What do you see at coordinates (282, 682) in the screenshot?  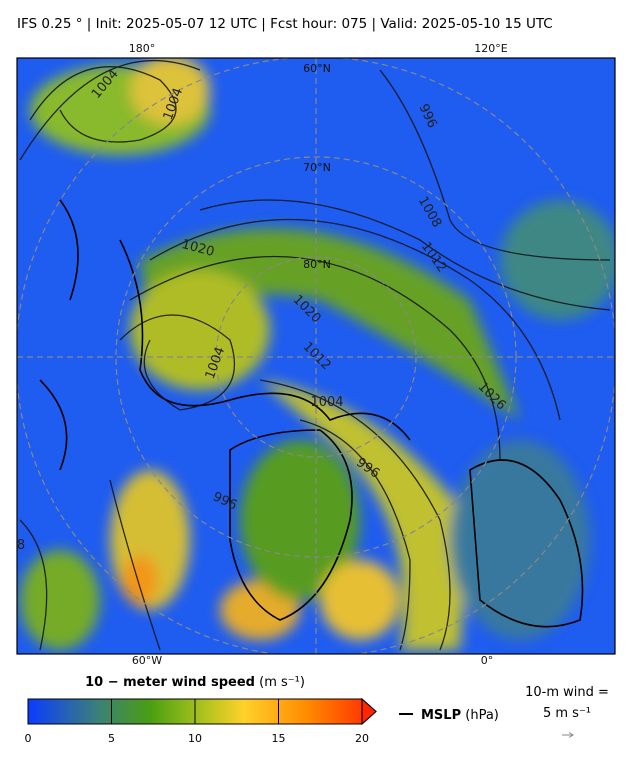 I see `colorbar-units: (m s⁻¹)` at bounding box center [282, 682].